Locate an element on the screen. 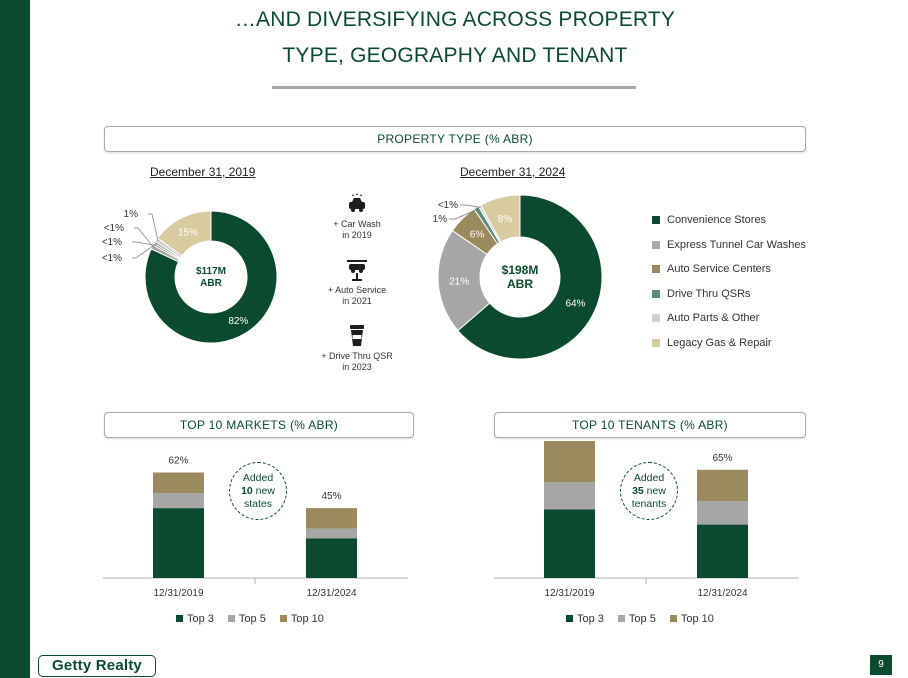 The height and width of the screenshot is (678, 908). tenants-header: TOP 10 TENANTS (% ABR) is located at coordinates (650, 425).